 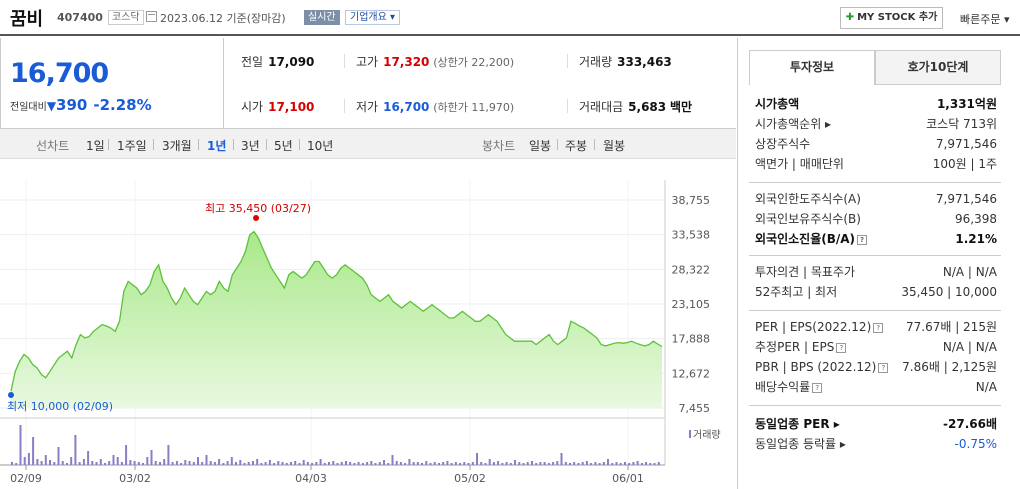 What do you see at coordinates (691, 235) in the screenshot?
I see `y-tick-label: 33,538` at bounding box center [691, 235].